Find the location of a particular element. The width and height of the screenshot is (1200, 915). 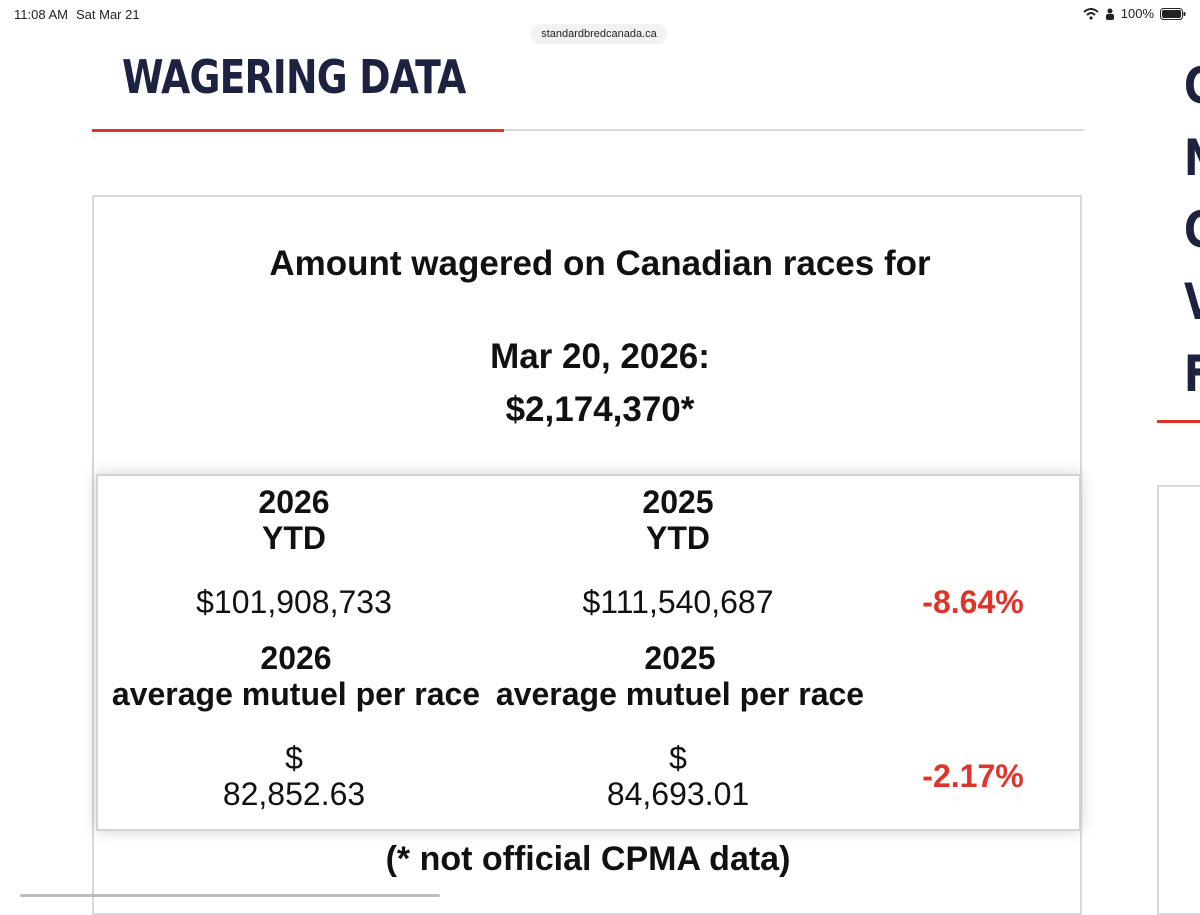

avg-2025-currency: $ is located at coordinates (678, 758).